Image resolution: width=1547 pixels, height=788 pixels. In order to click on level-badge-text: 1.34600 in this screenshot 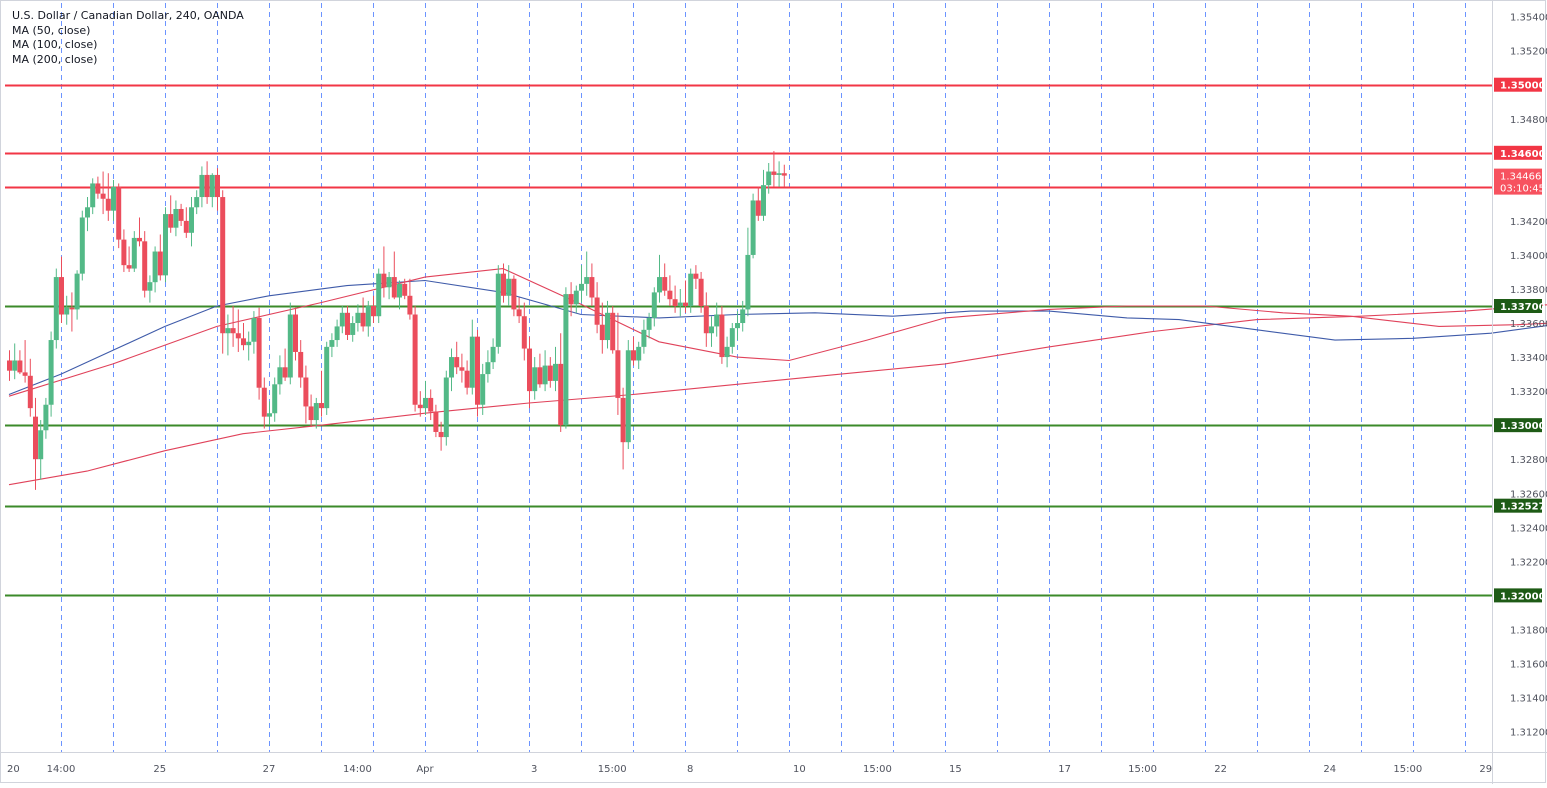, I will do `click(1523, 154)`.